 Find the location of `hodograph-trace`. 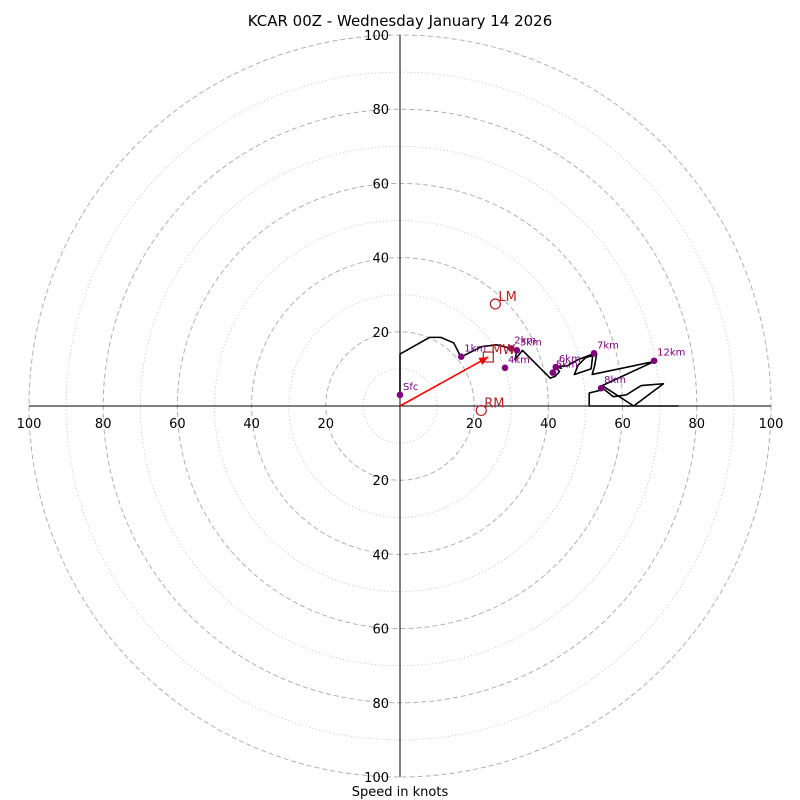

hodograph-trace is located at coordinates (539, 371).